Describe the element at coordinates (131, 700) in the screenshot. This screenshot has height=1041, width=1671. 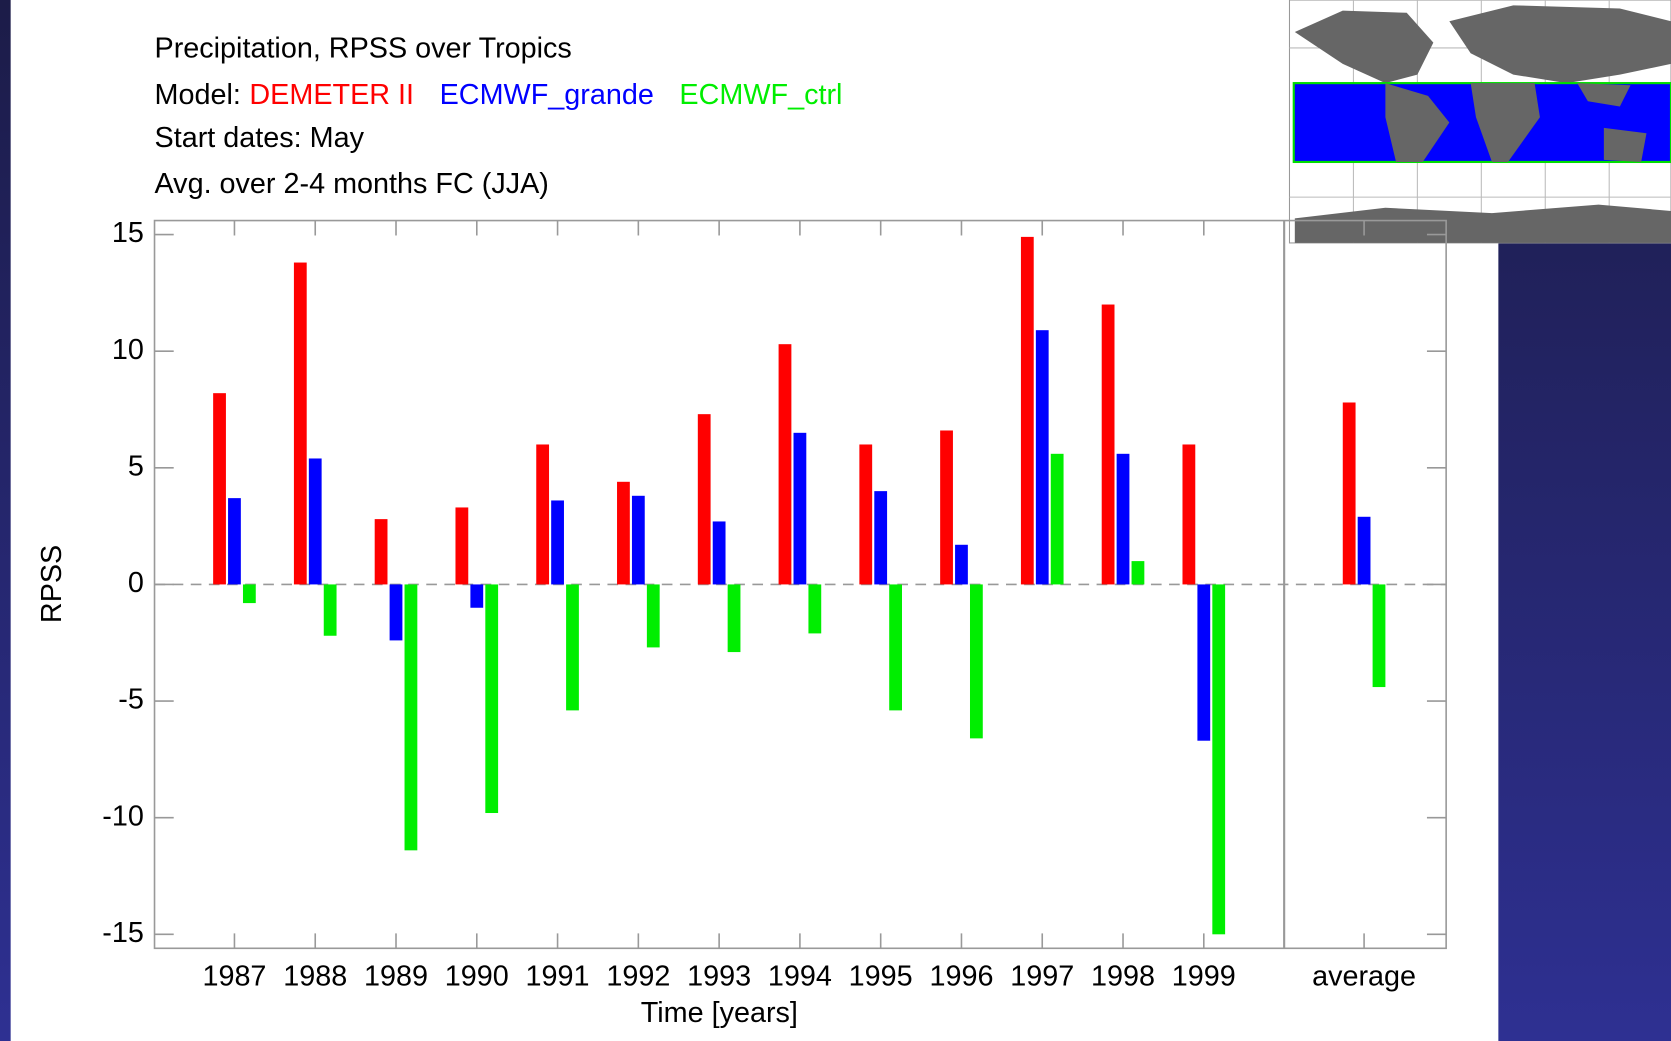
I see `y-tick-label: -5` at that location.